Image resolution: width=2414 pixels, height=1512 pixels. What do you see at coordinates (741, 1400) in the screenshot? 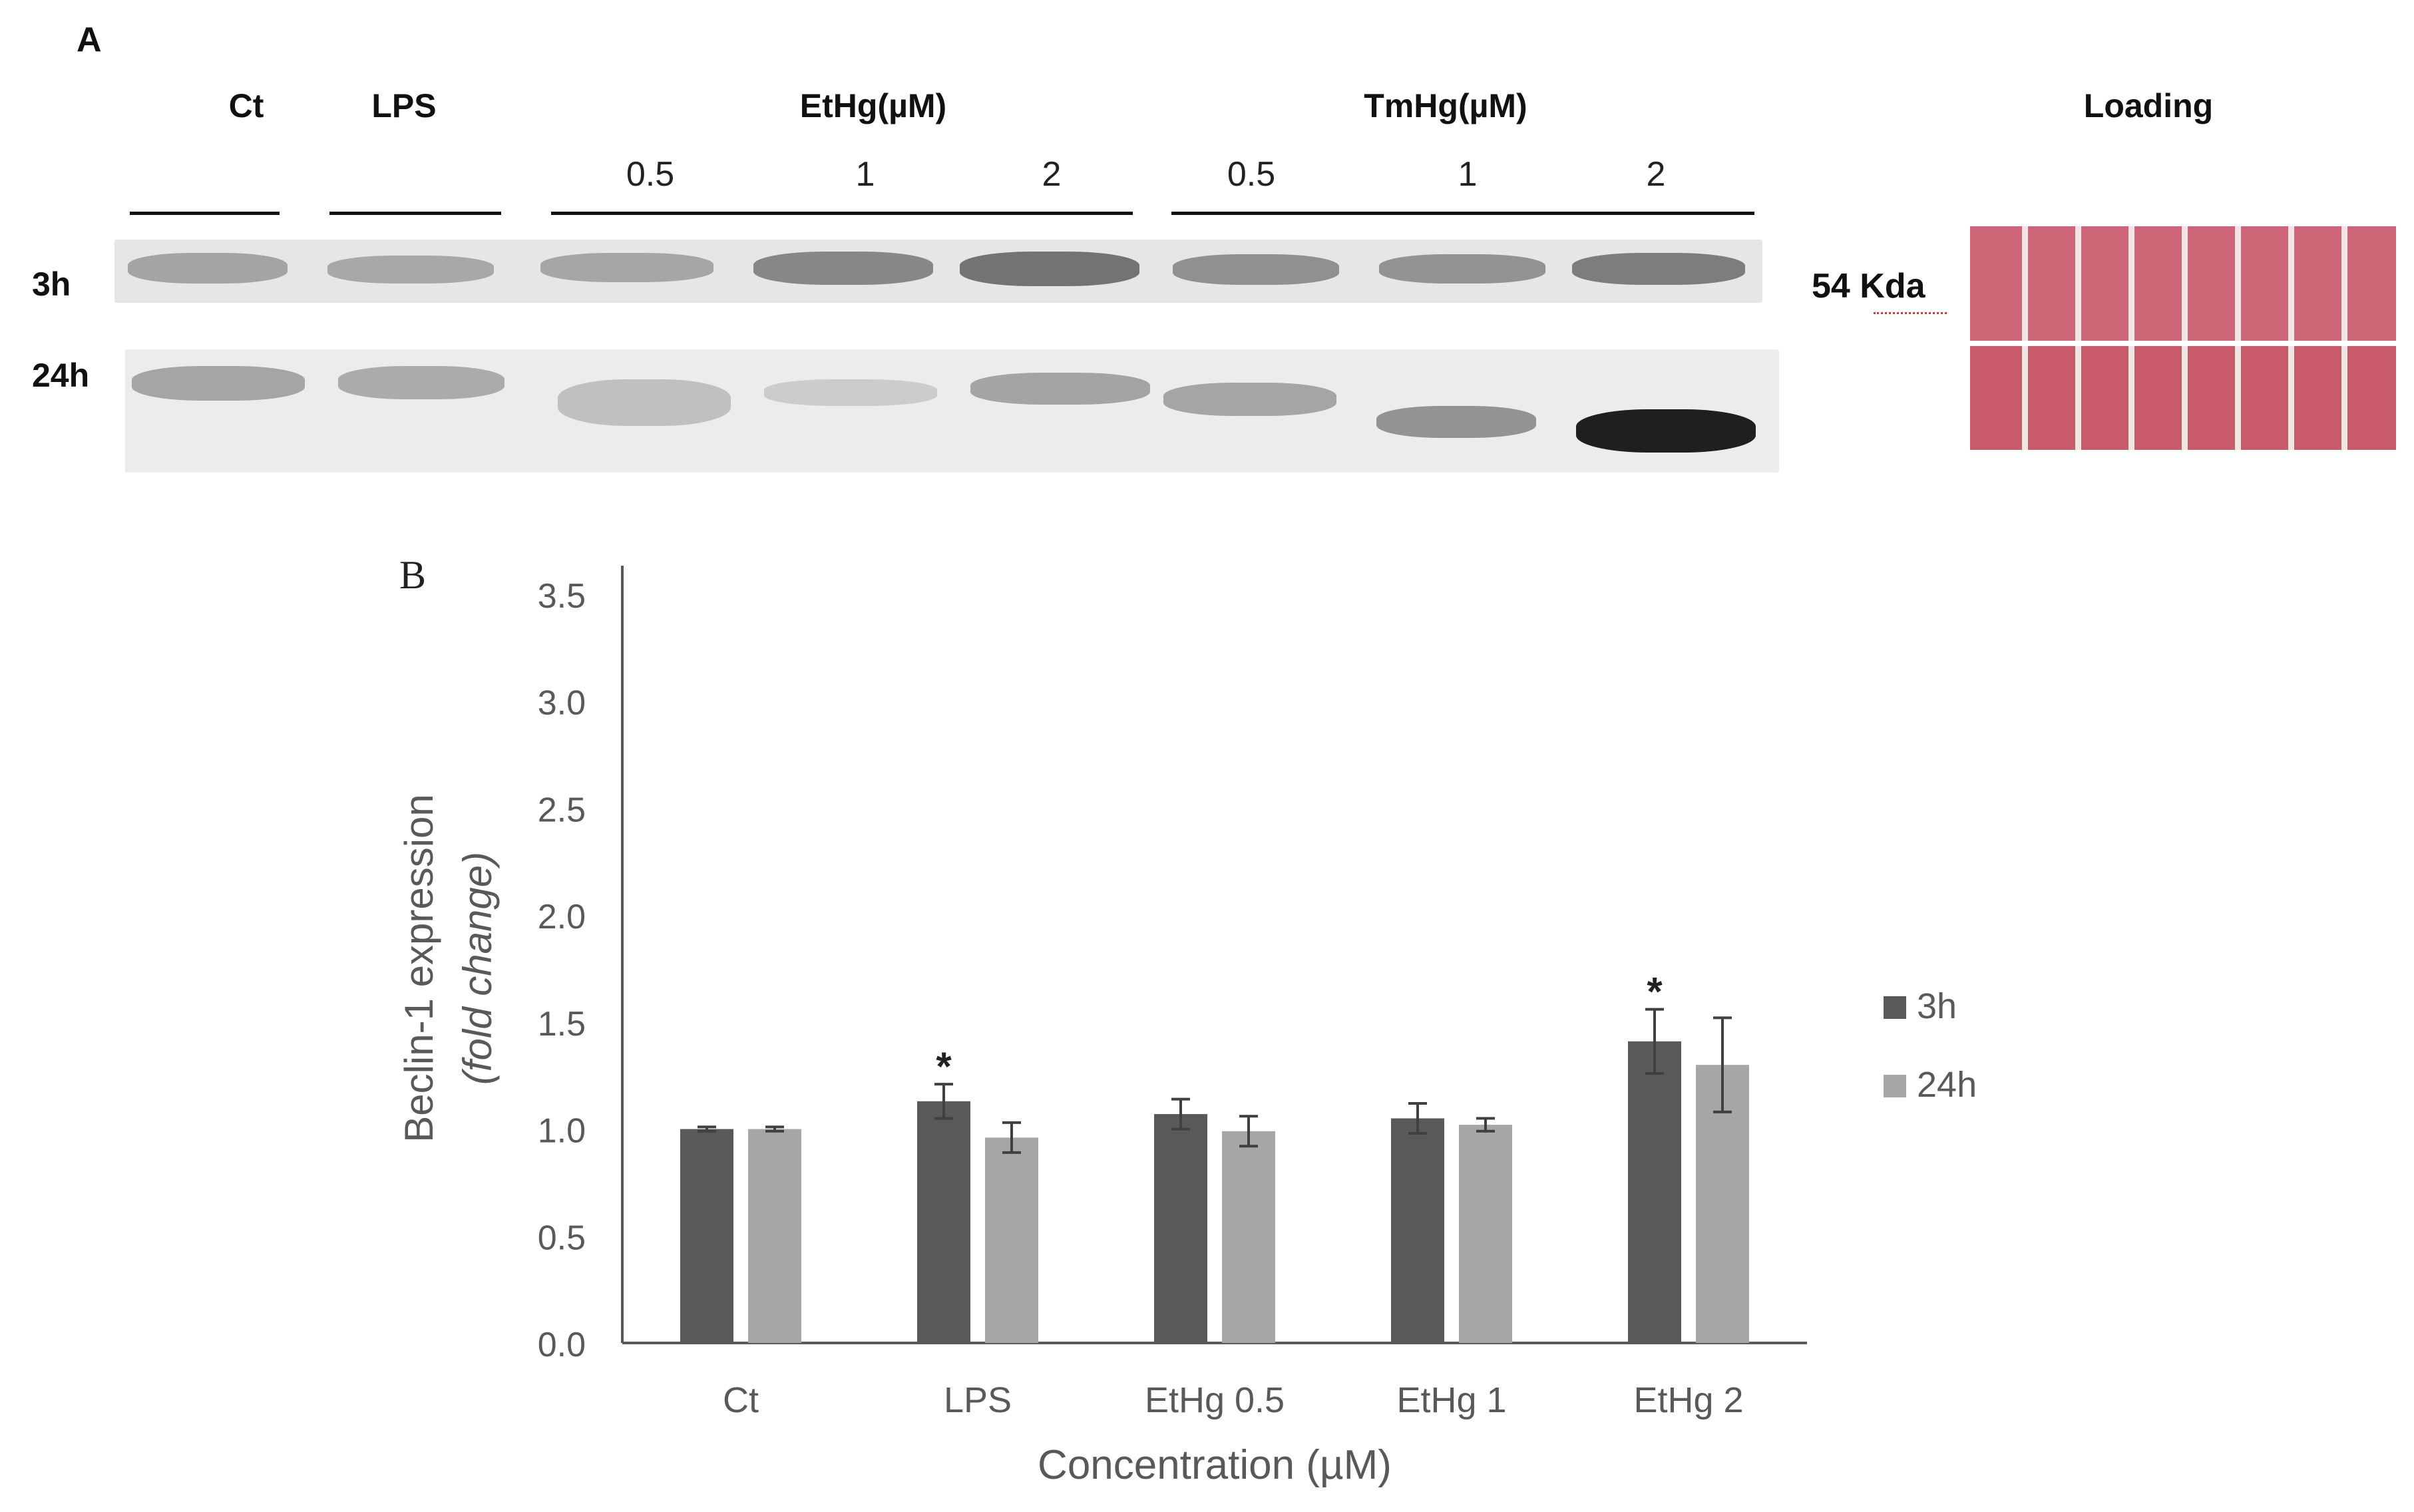
I see `x-tick-label: Ct` at bounding box center [741, 1400].